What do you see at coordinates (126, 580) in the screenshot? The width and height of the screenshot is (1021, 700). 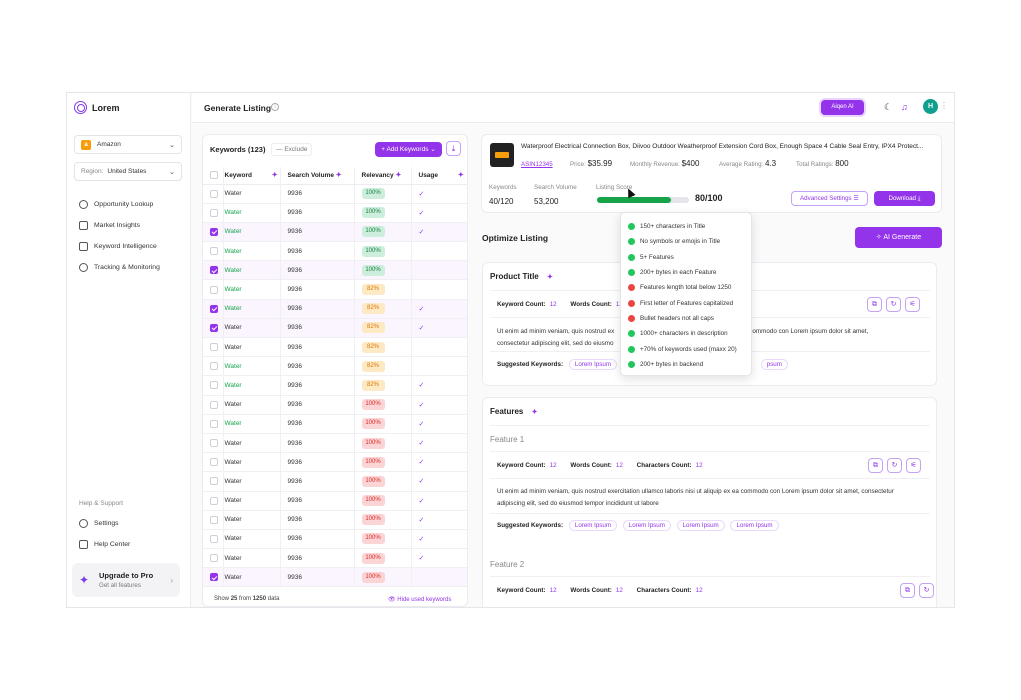 I see `upgrade-card: ✦ Upgrade to Pro Get all features ›` at bounding box center [126, 580].